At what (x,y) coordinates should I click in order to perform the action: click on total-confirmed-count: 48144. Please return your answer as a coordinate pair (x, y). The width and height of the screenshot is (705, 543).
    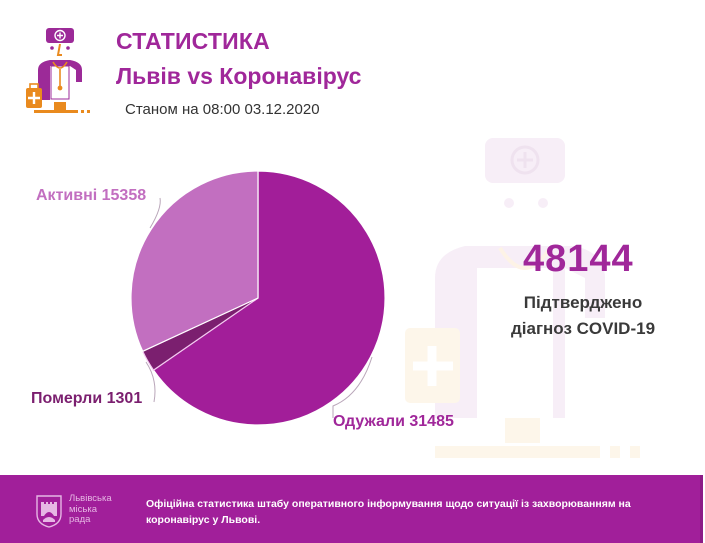
    Looking at the image, I should click on (578, 259).